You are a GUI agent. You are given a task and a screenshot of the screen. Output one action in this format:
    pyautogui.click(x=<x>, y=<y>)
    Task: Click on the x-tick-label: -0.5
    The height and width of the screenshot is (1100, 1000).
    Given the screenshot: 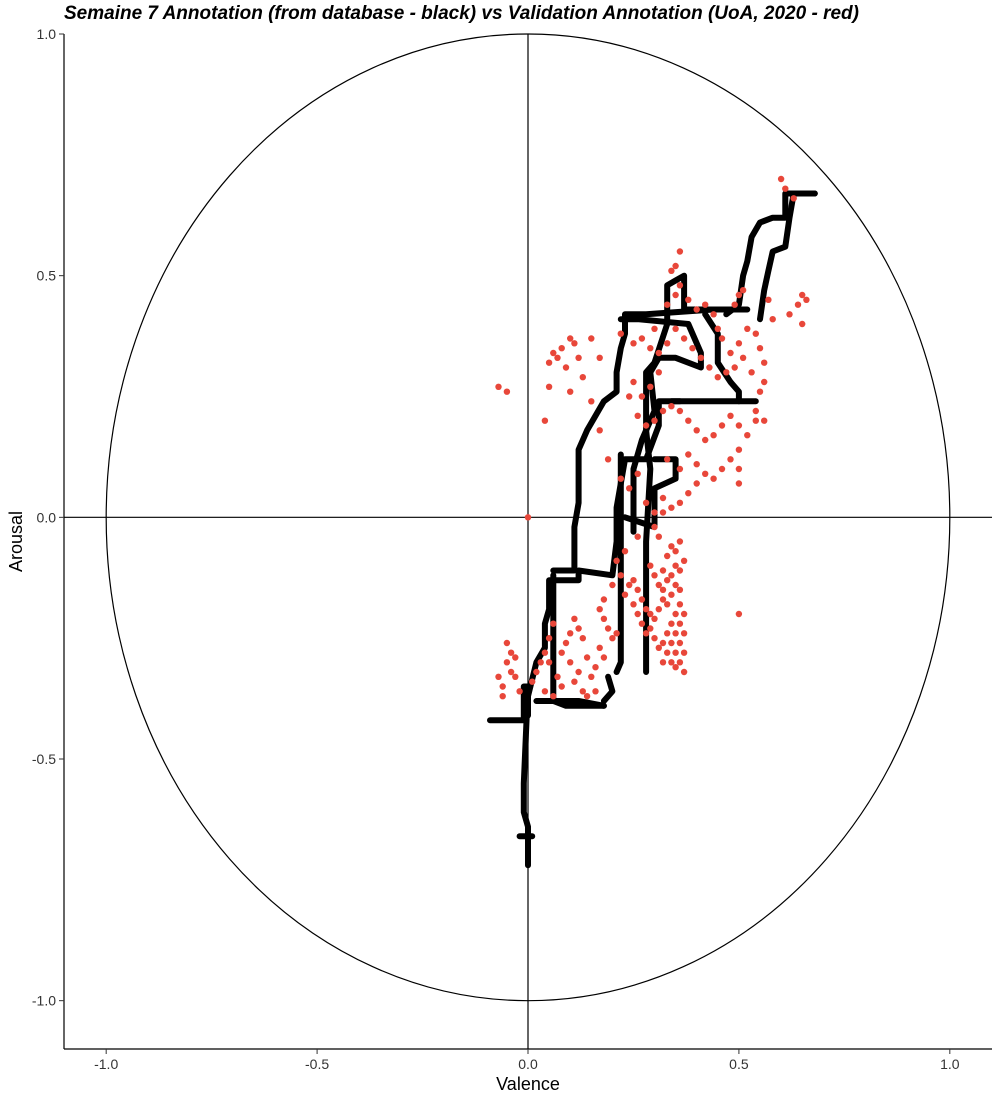 What is the action you would take?
    pyautogui.click(x=317, y=1064)
    